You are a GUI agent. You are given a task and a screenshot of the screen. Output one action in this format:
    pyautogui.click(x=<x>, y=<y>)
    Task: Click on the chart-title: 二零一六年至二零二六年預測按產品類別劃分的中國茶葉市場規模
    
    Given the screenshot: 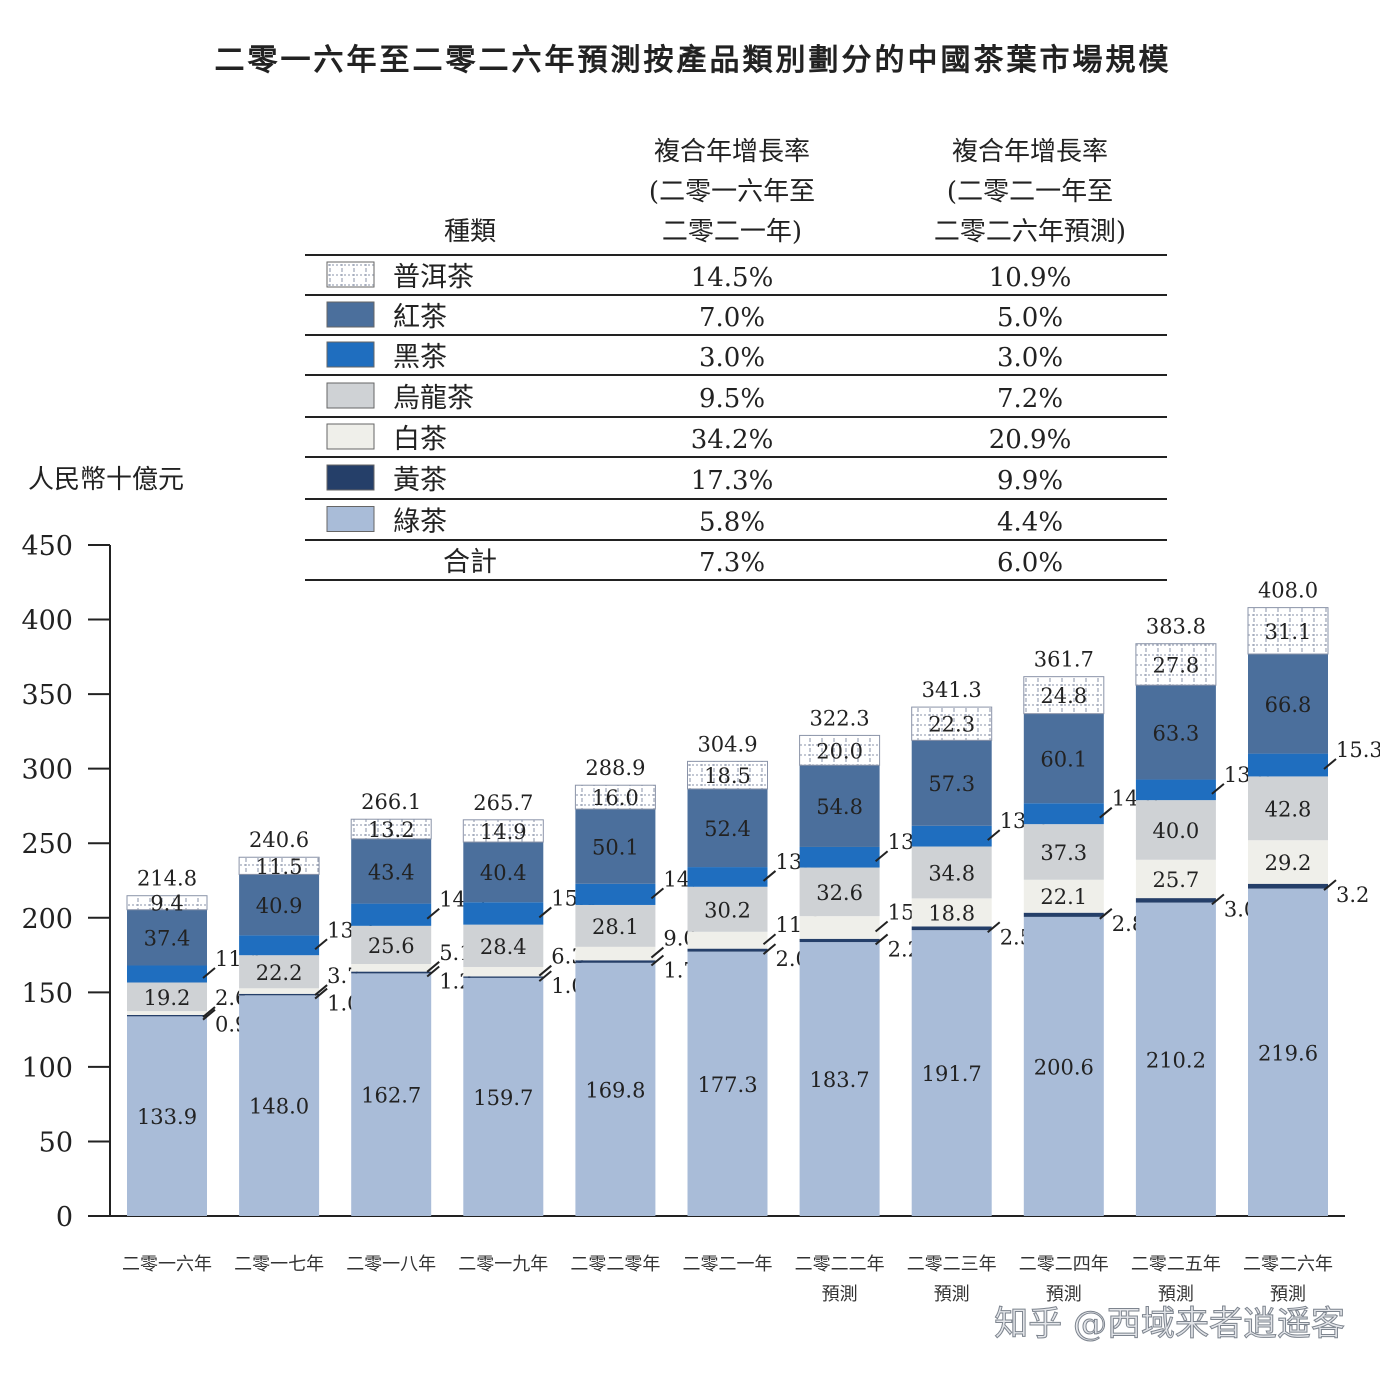 What is the action you would take?
    pyautogui.click(x=693, y=60)
    